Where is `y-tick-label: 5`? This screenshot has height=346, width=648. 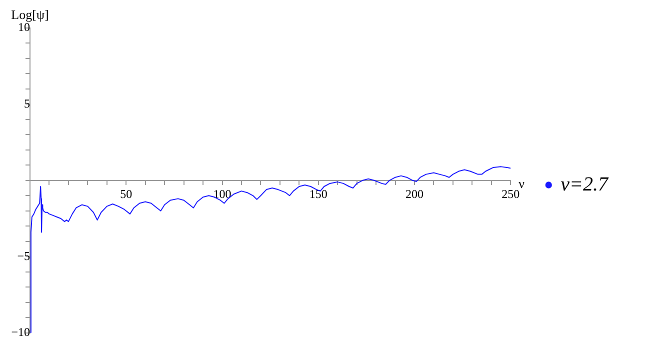 y-tick-label: 5 is located at coordinates (27, 103).